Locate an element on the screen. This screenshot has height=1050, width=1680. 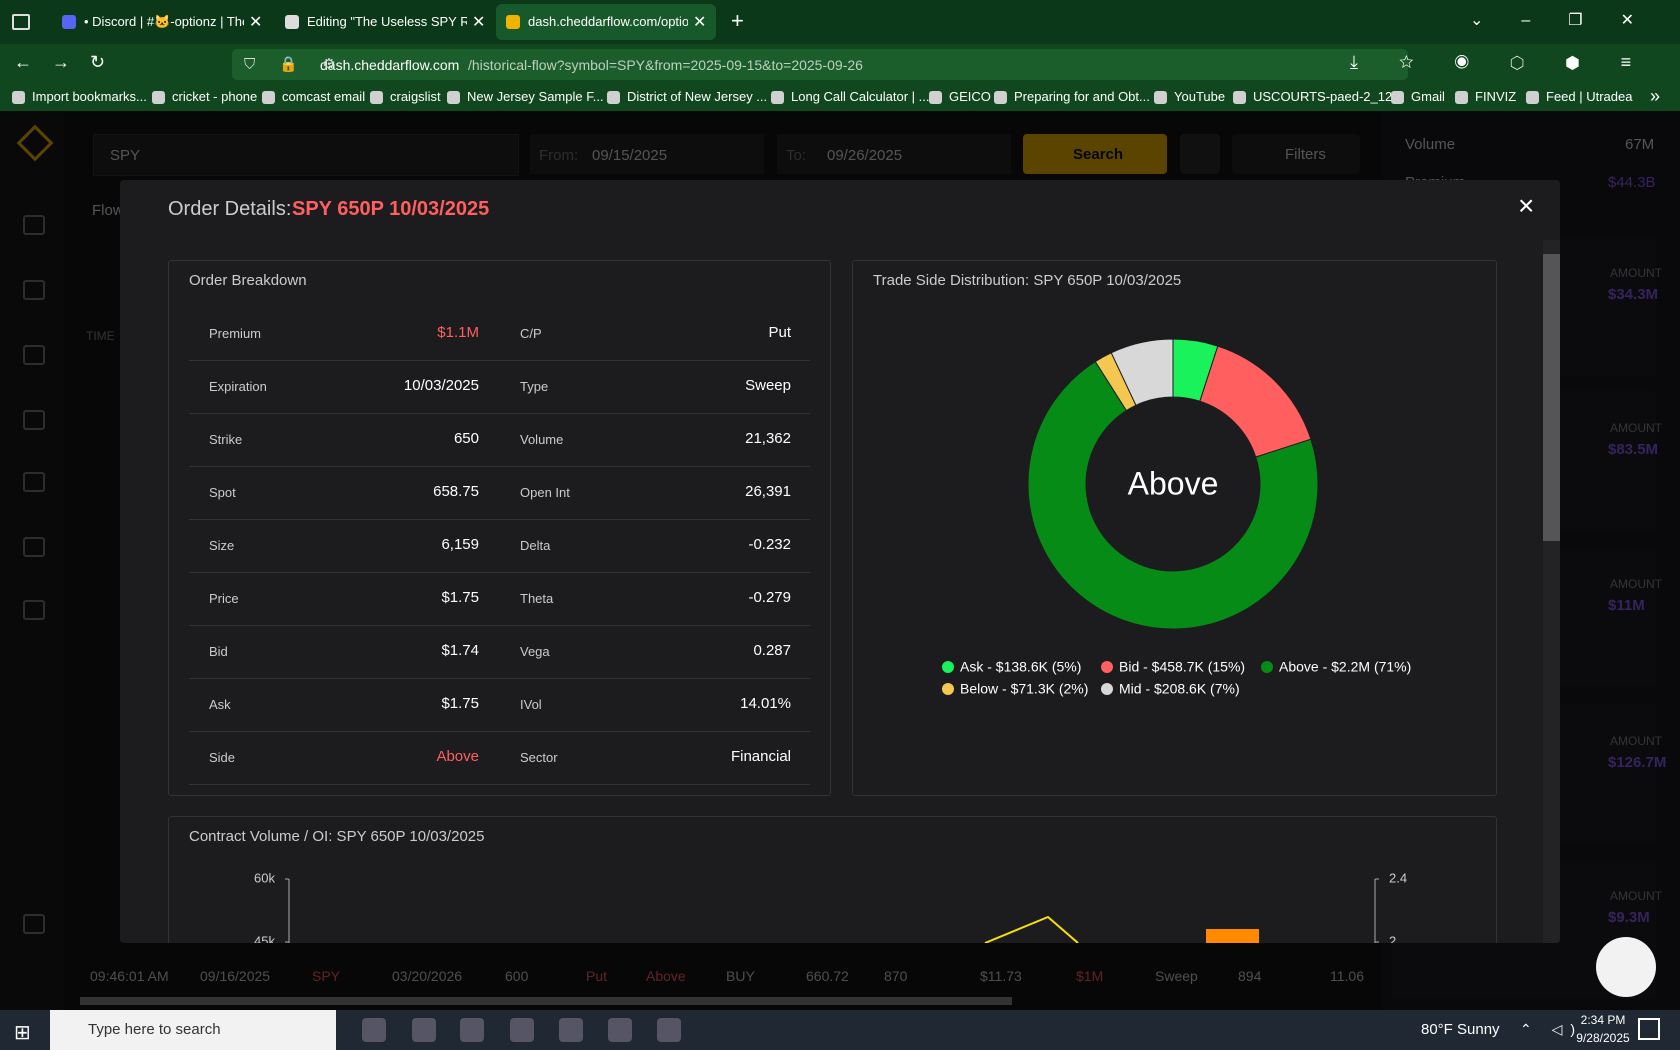
nav-buttons: ←→↻ is located at coordinates (70, 62).